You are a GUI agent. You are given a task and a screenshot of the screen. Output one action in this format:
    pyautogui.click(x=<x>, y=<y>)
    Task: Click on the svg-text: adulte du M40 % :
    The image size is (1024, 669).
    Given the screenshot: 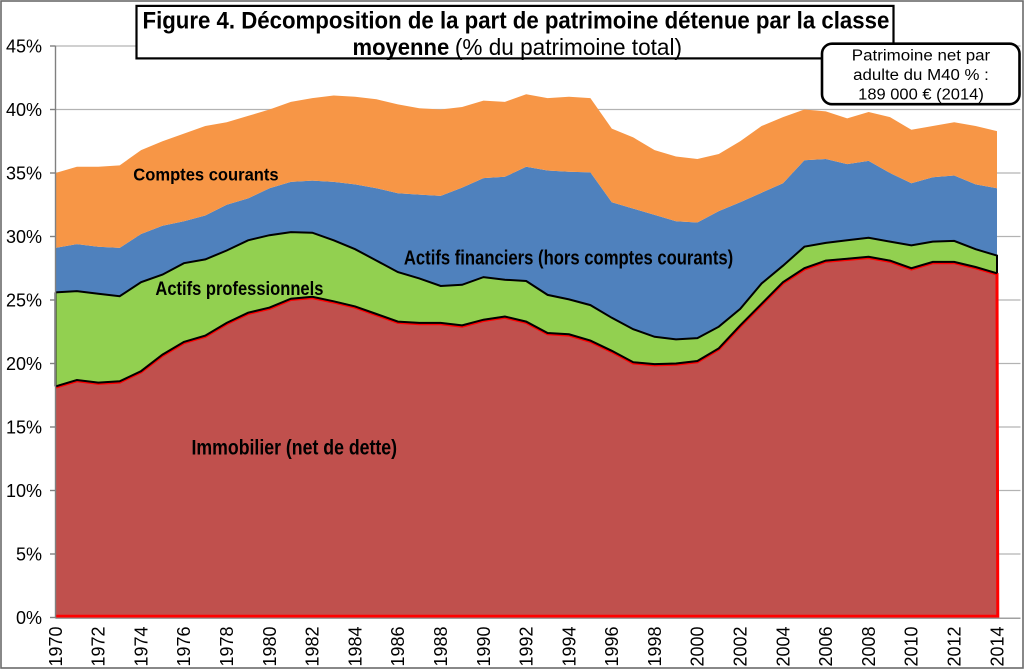 What is the action you would take?
    pyautogui.click(x=921, y=75)
    